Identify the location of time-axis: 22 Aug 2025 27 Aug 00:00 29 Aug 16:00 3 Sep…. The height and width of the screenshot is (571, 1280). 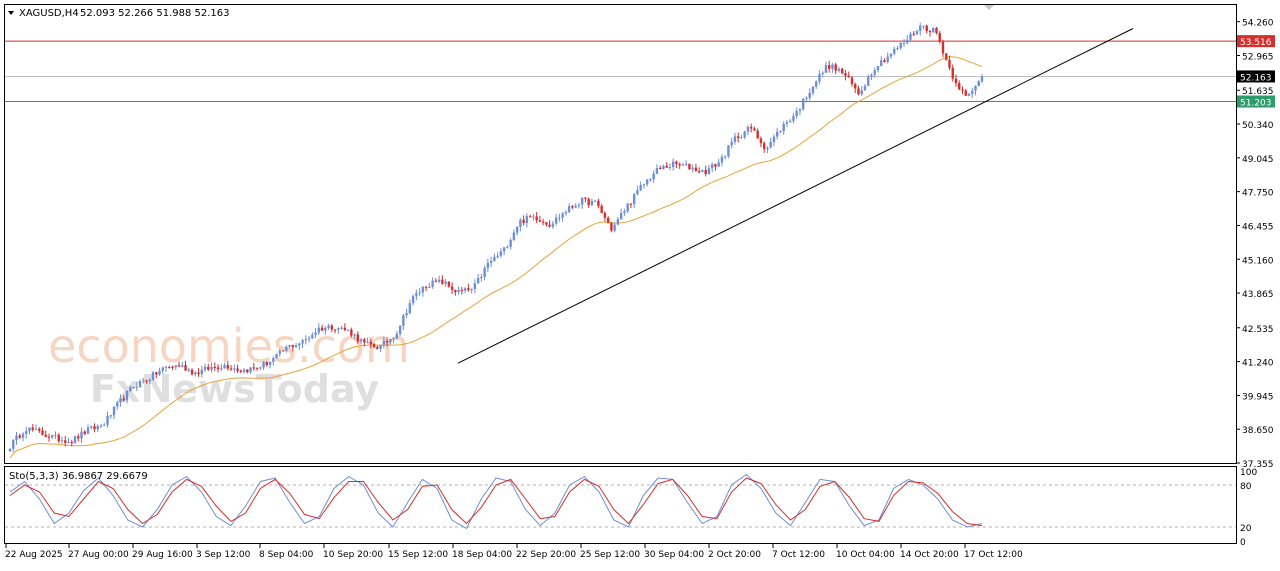
(514, 552).